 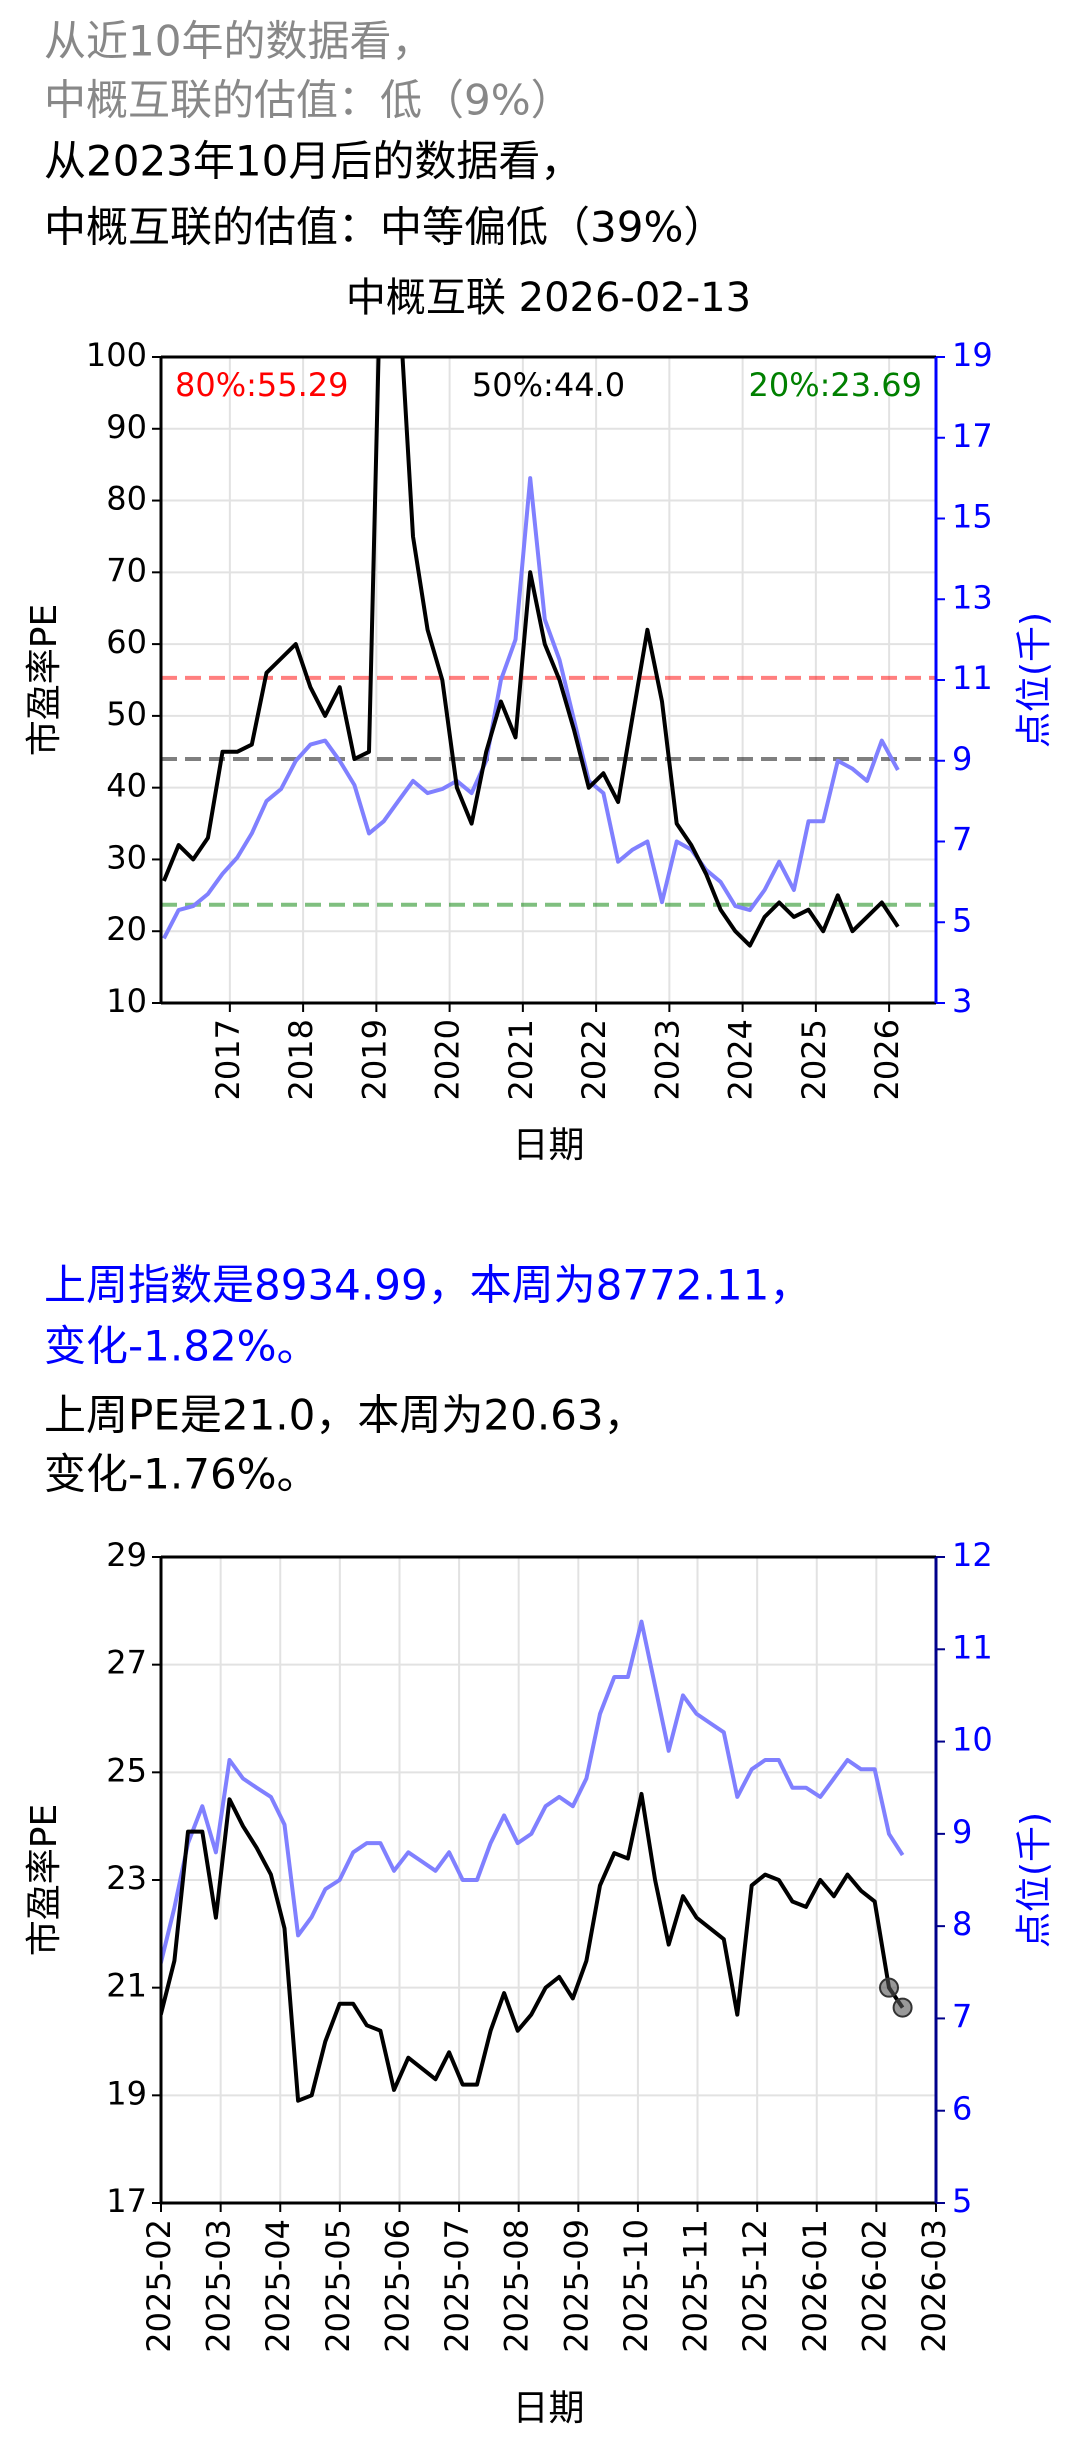 I want to click on y-tick-label: 10, so click(x=126, y=1001).